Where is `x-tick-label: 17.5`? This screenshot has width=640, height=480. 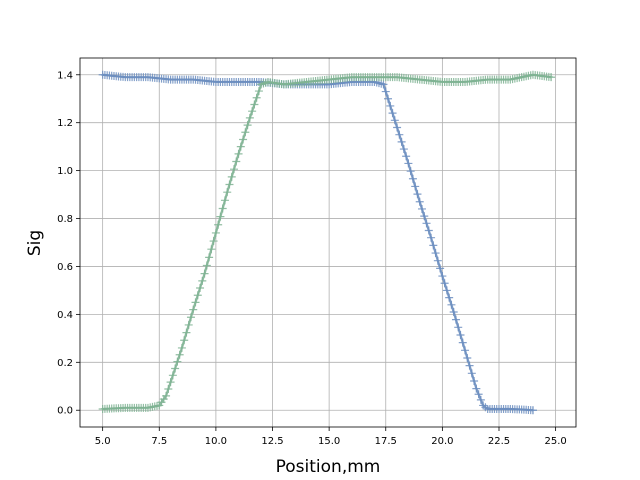
x-tick-label: 17.5 is located at coordinates (386, 441).